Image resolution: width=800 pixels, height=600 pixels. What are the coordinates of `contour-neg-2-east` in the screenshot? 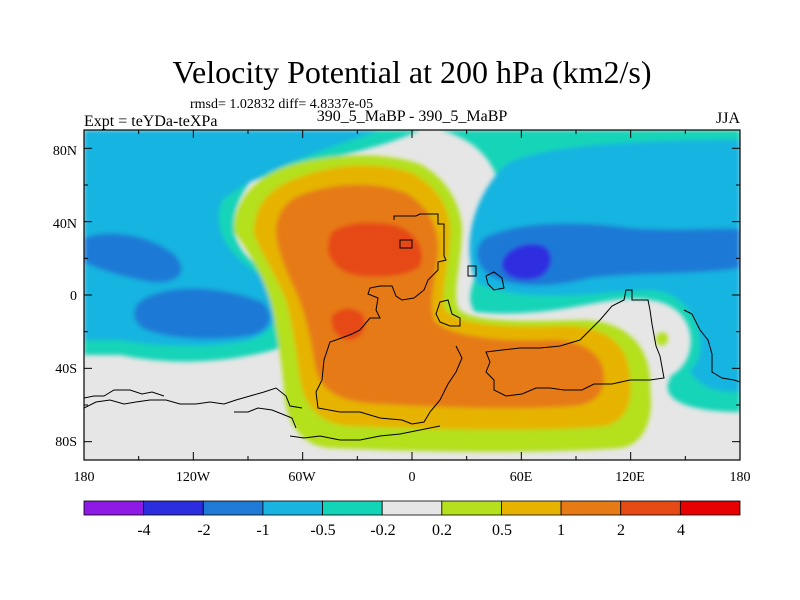 It's located at (526, 262).